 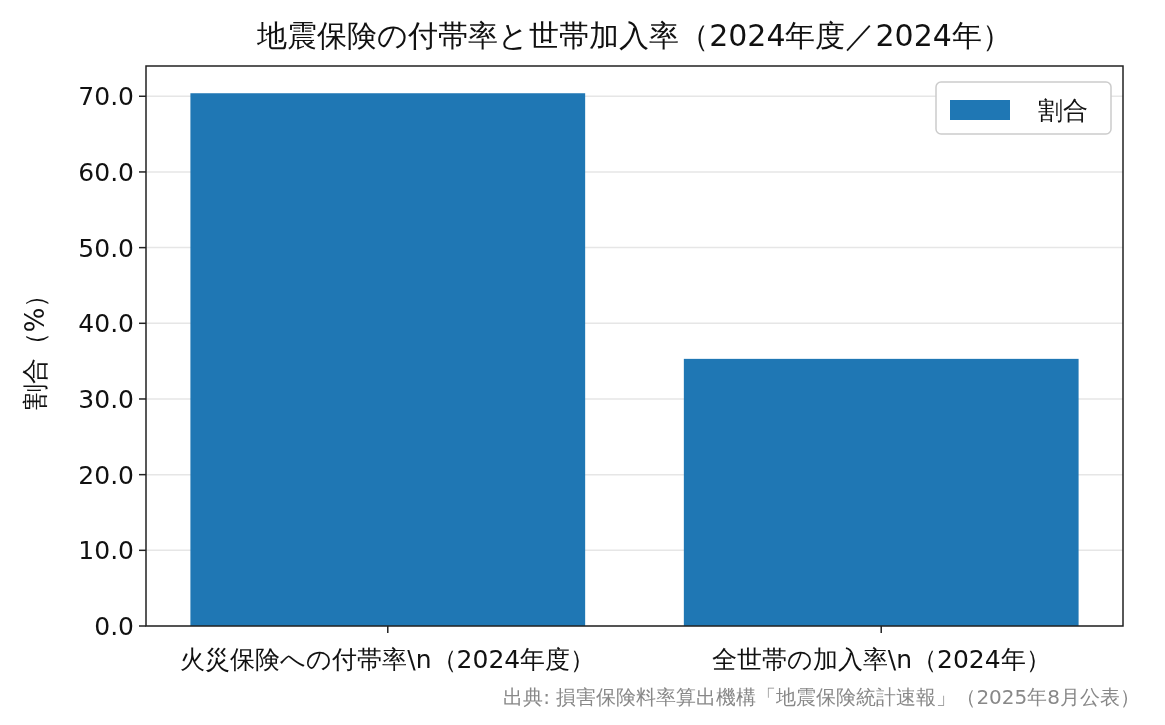 What do you see at coordinates (821, 697) in the screenshot?
I see `source-note: 出典: 損害保険料率算出機構「地震保険統計速報」（2025年8月公表）` at bounding box center [821, 697].